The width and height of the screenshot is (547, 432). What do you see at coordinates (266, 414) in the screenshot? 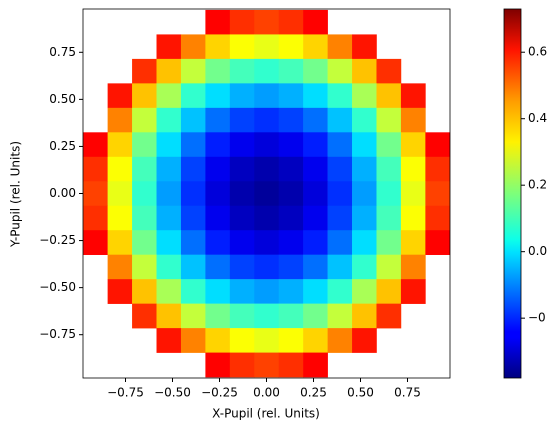
I see `x-axis-label: X-Pupil (rel. Units)` at bounding box center [266, 414].